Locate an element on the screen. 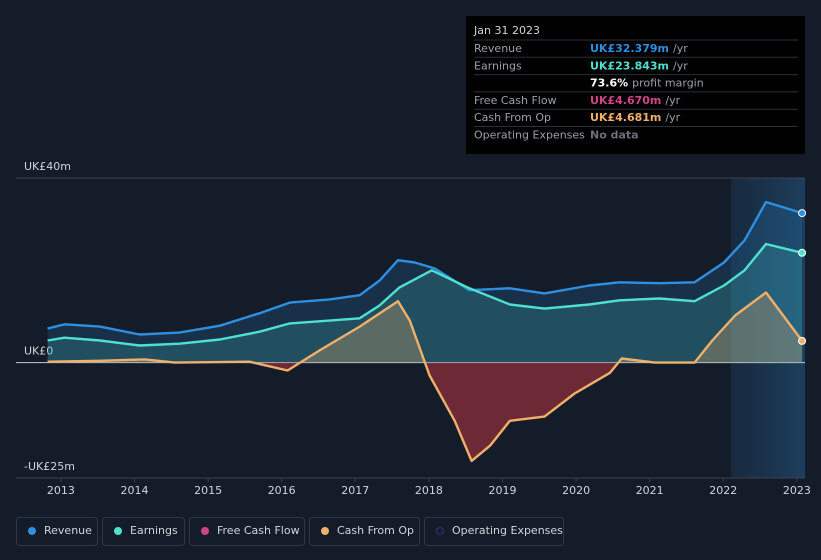 The image size is (821, 560). tooltip-label: Revenue is located at coordinates (498, 48).